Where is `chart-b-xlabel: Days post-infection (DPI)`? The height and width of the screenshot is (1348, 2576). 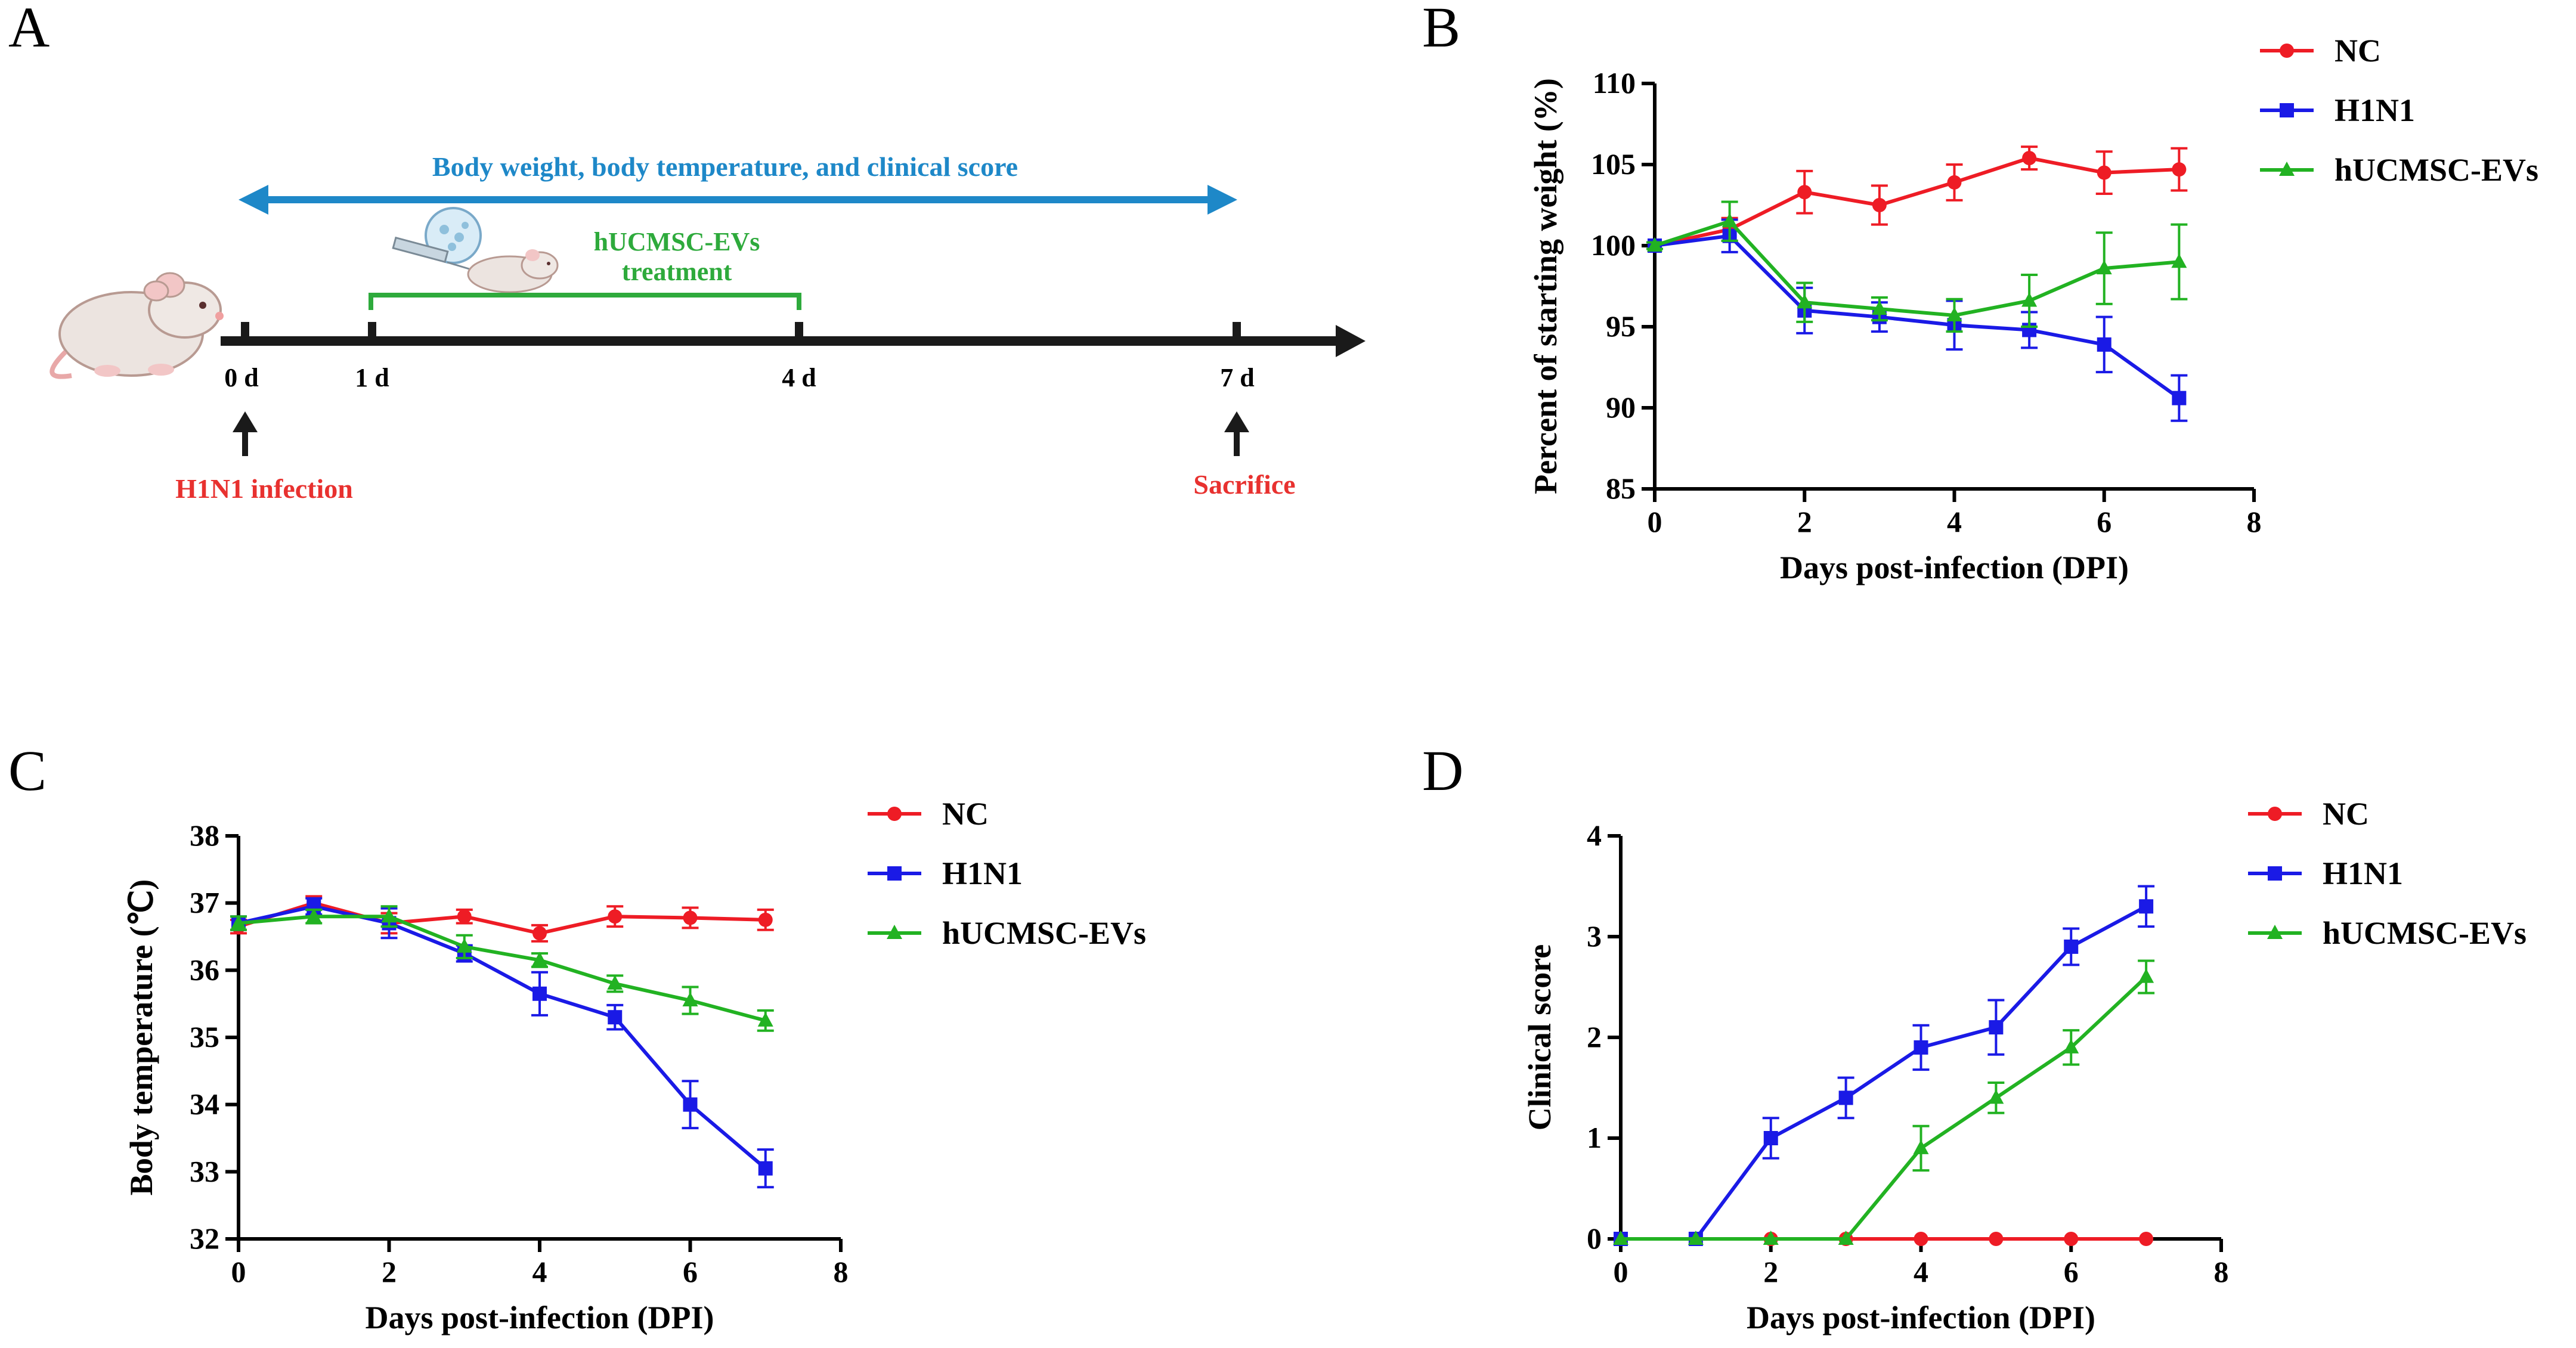
chart-b-xlabel: Days post-infection (DPI) is located at coordinates (1955, 567).